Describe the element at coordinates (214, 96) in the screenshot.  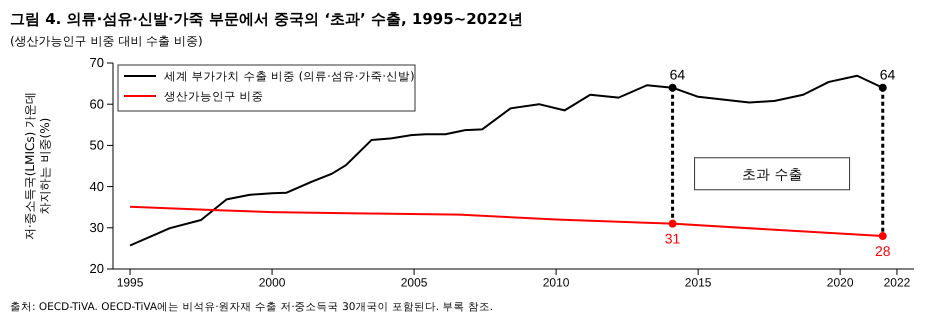
I see `legend-label: 생산가능인구 비중` at that location.